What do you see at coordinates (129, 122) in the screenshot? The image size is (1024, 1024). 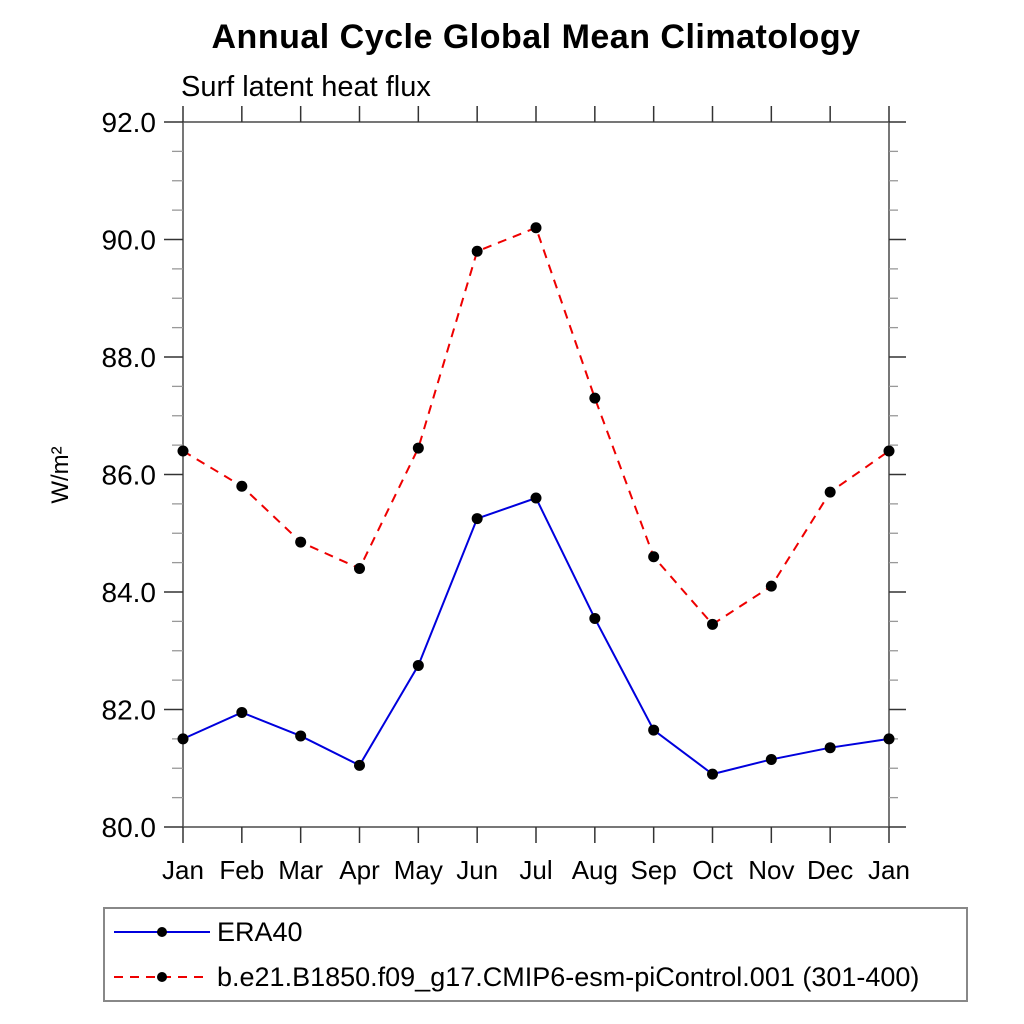 I see `y-tick-label: 92.0` at bounding box center [129, 122].